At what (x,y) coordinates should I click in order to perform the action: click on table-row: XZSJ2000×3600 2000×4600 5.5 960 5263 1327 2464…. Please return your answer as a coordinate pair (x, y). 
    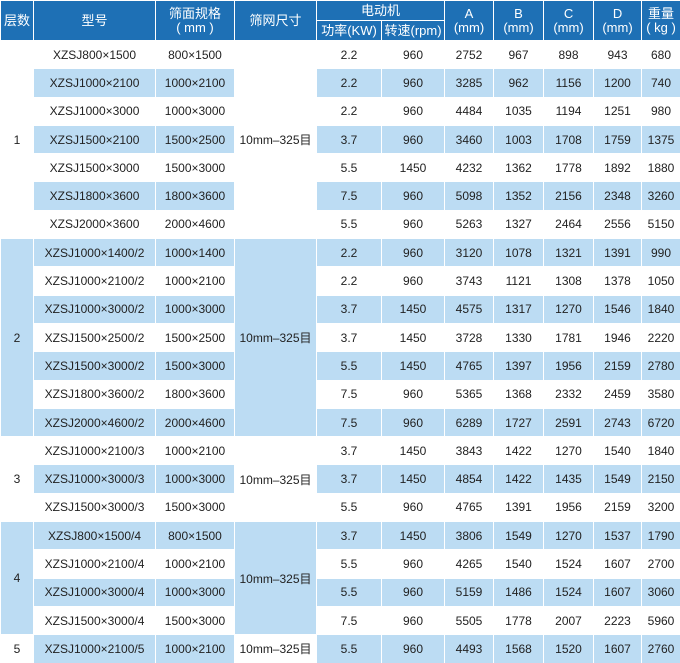
    Looking at the image, I should click on (340, 224).